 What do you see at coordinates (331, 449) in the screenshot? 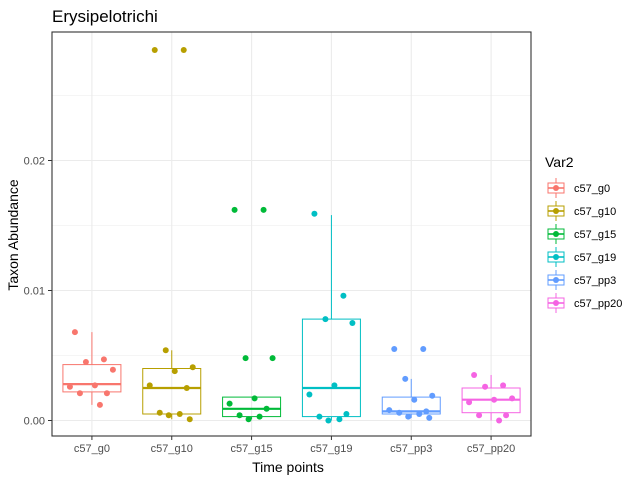
I see `x-tick-label: c57_g19` at bounding box center [331, 449].